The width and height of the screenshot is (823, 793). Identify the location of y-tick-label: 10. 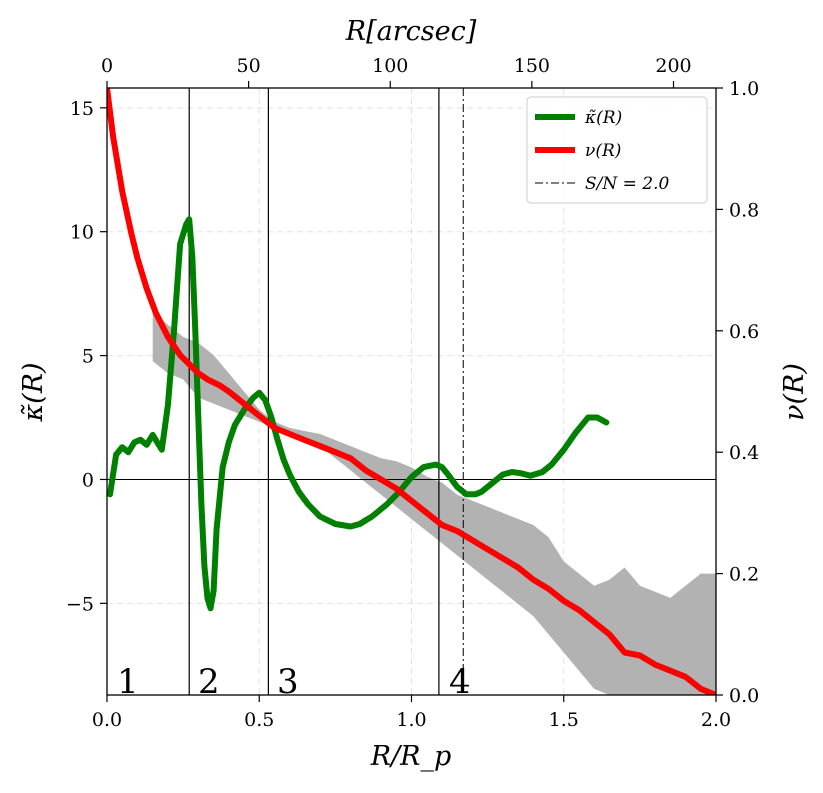
(82, 233).